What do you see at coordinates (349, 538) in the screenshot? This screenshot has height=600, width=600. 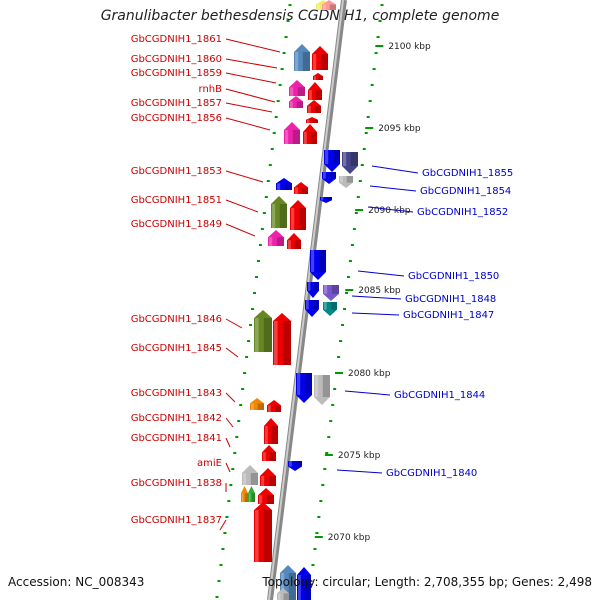 I see `scale-label: 2070 kbp` at bounding box center [349, 538].